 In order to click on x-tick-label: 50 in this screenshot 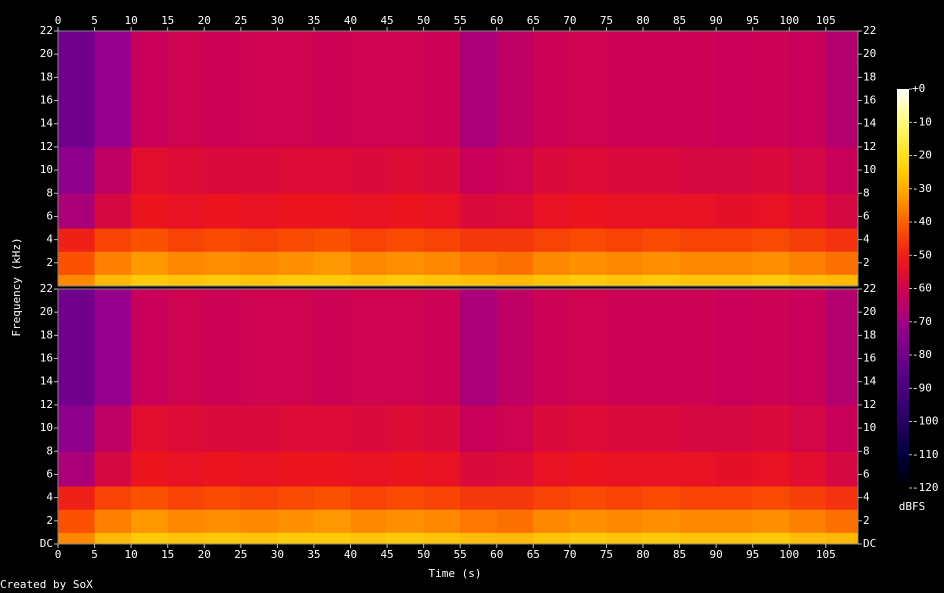, I will do `click(423, 20)`.